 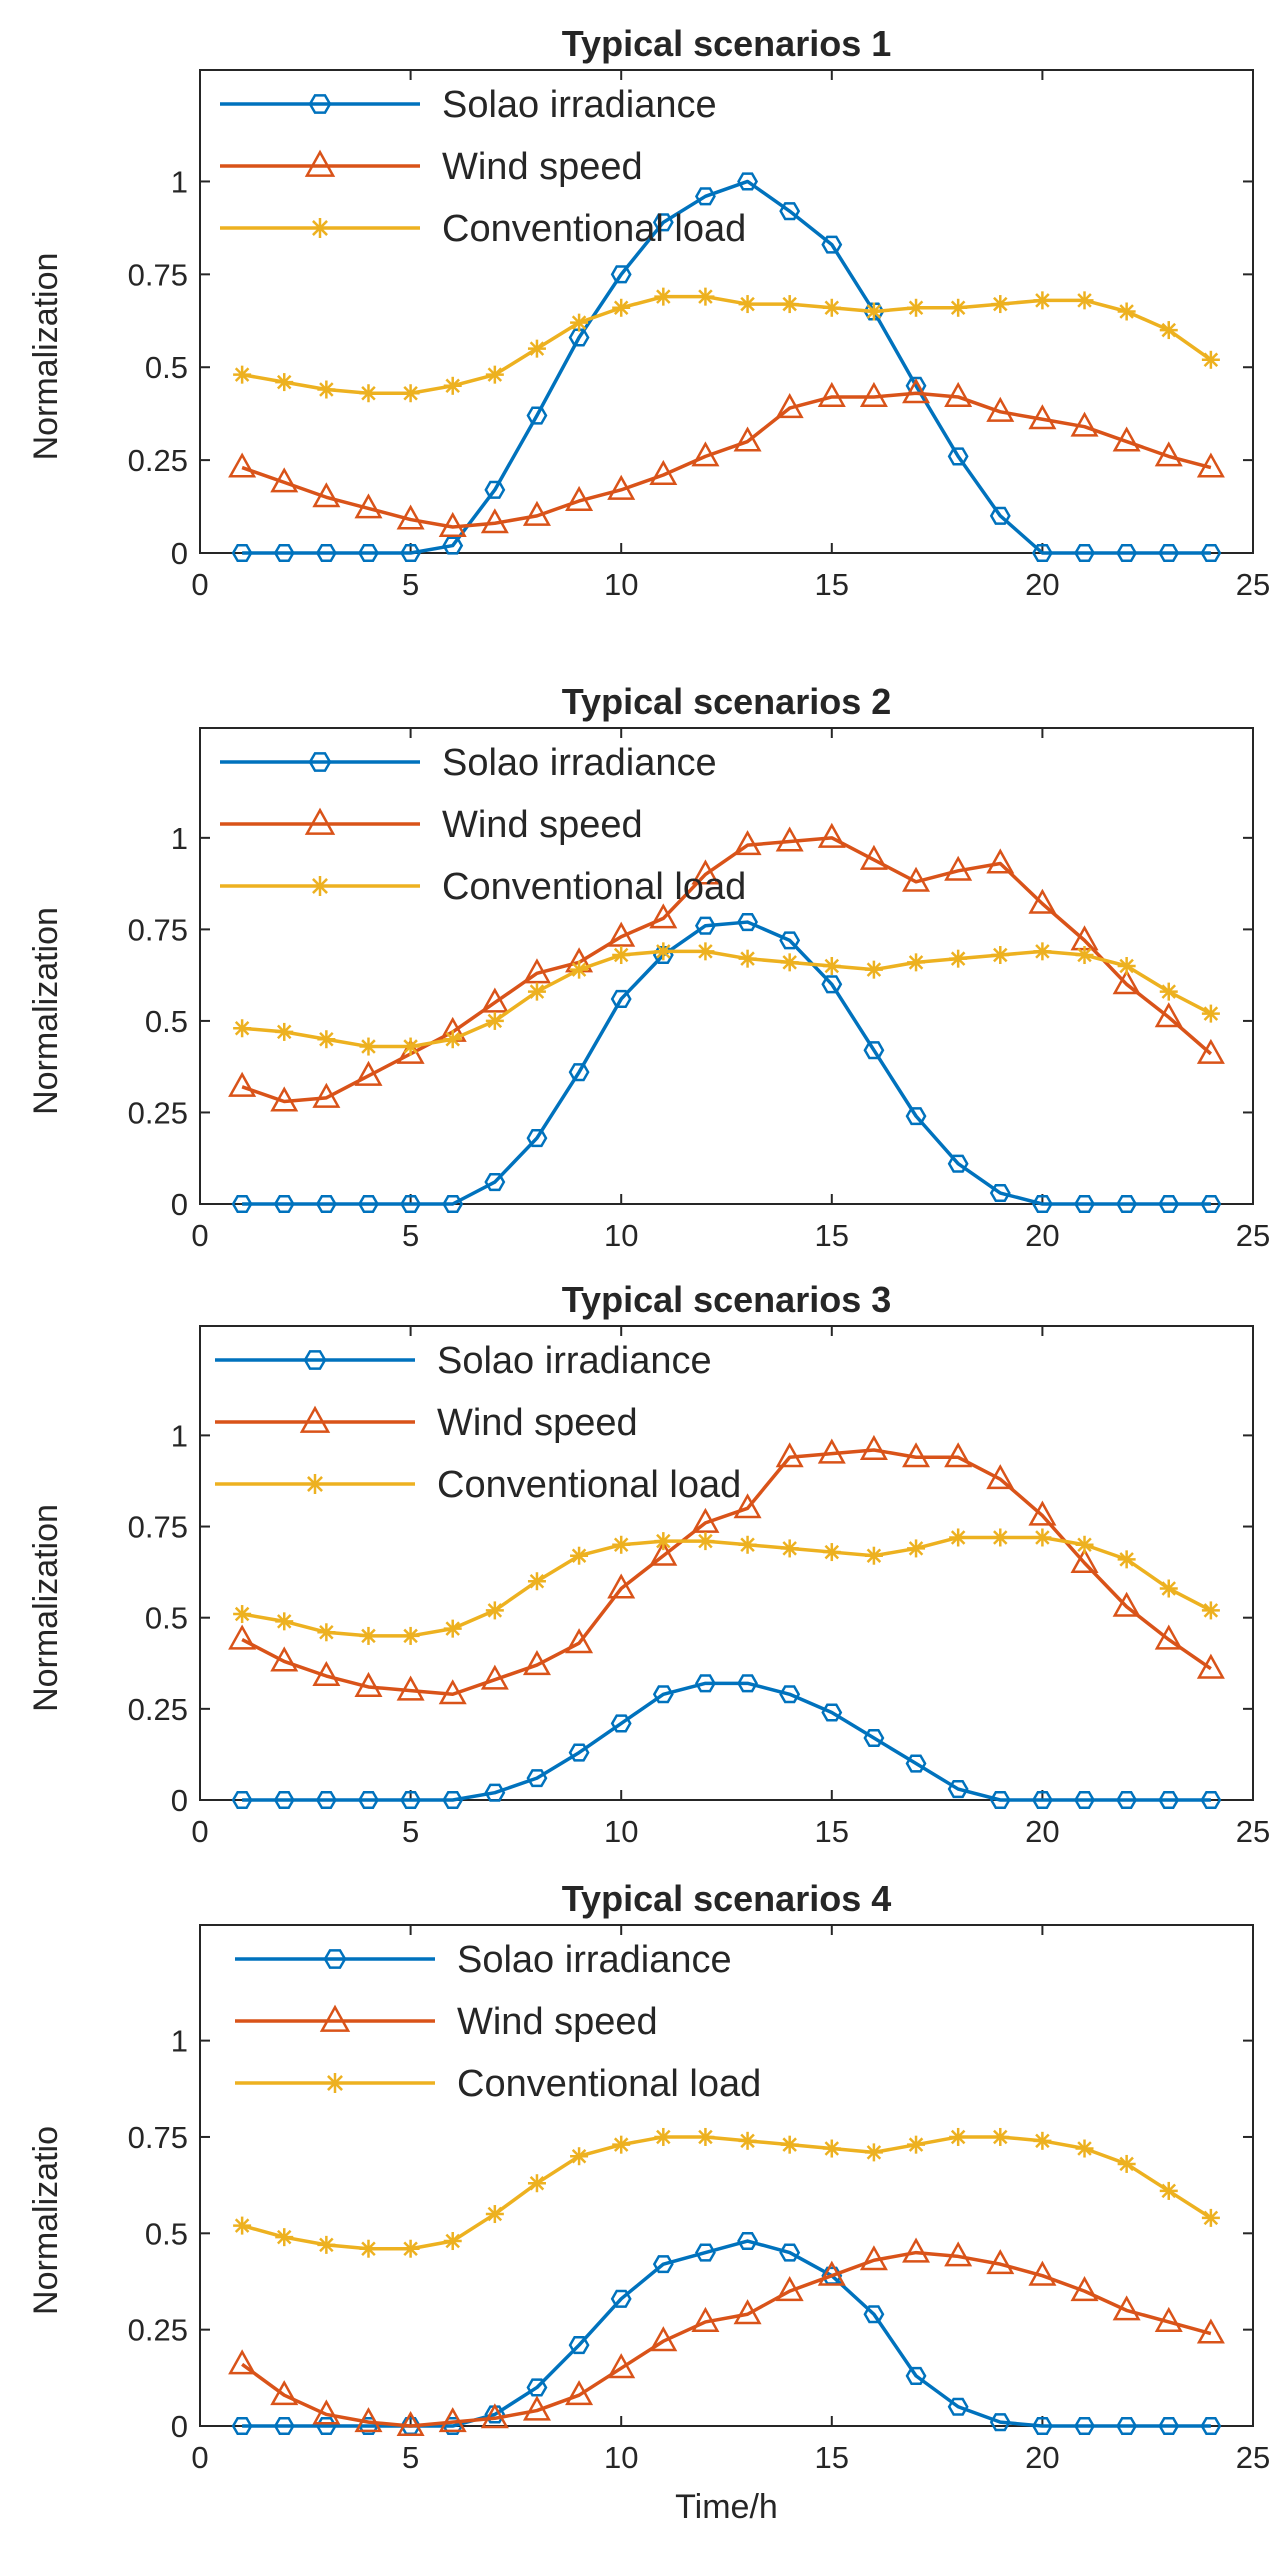 I want to click on x-tick-label: 5, so click(x=410, y=1235).